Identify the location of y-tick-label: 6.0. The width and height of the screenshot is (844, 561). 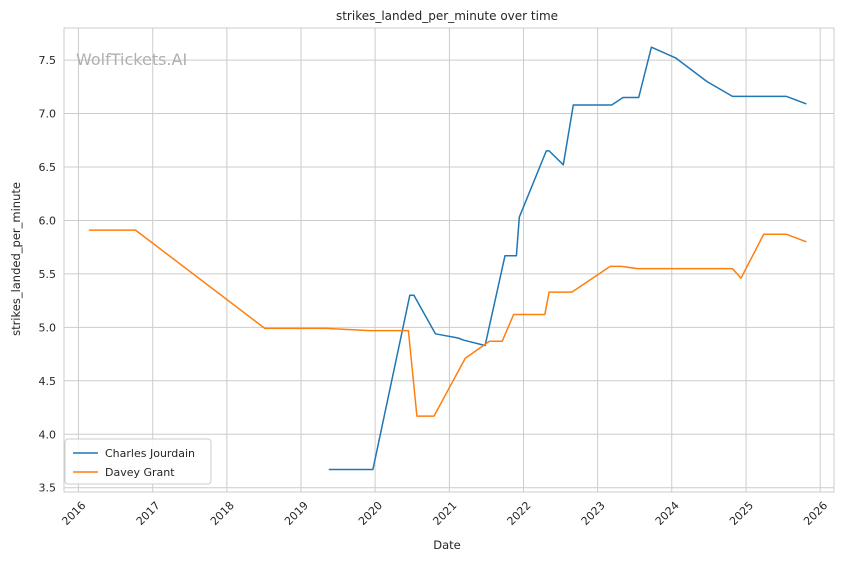
(48, 220).